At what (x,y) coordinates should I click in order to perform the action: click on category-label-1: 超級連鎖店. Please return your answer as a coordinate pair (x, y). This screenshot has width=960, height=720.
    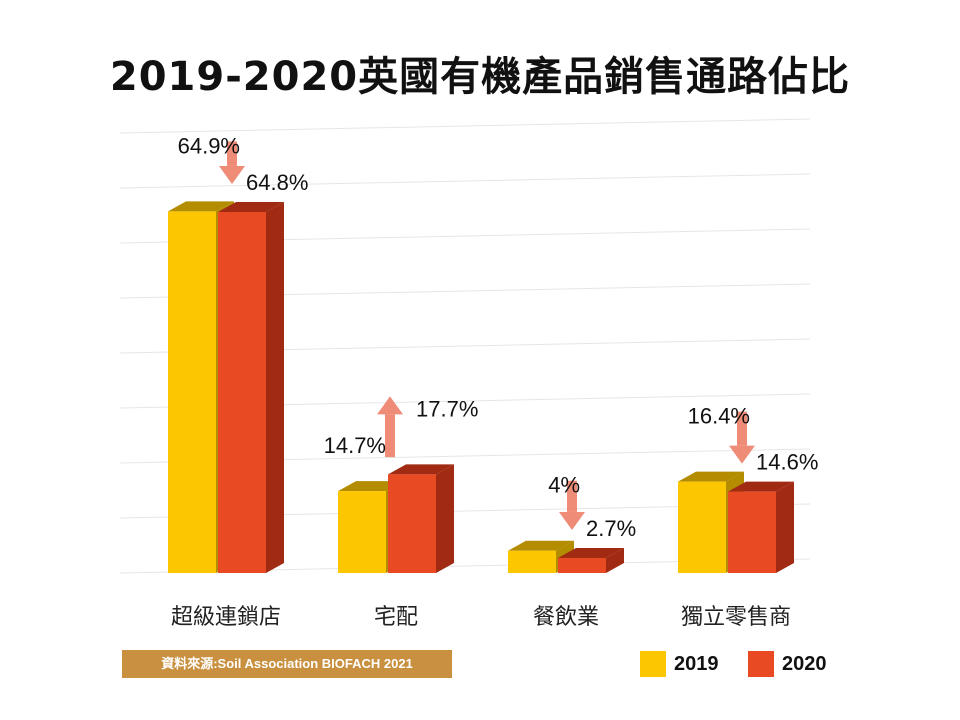
    Looking at the image, I should click on (226, 617).